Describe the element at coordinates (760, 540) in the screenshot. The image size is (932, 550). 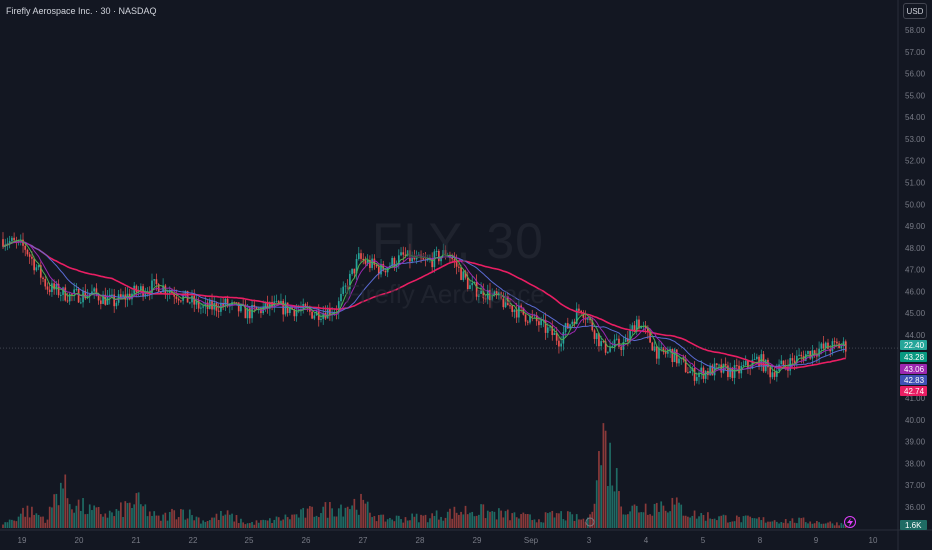
I see `time-tick-label: 8` at that location.